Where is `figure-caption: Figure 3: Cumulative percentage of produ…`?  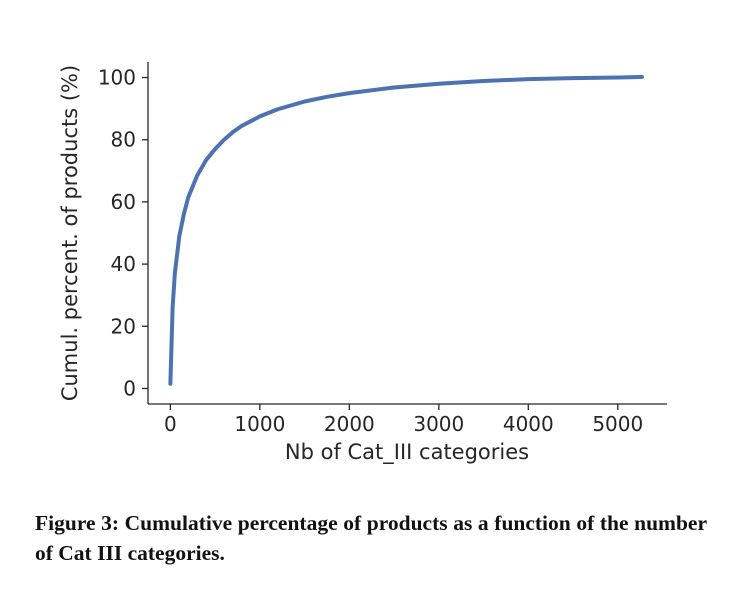 figure-caption: Figure 3: Cumulative percentage of produ… is located at coordinates (371, 538).